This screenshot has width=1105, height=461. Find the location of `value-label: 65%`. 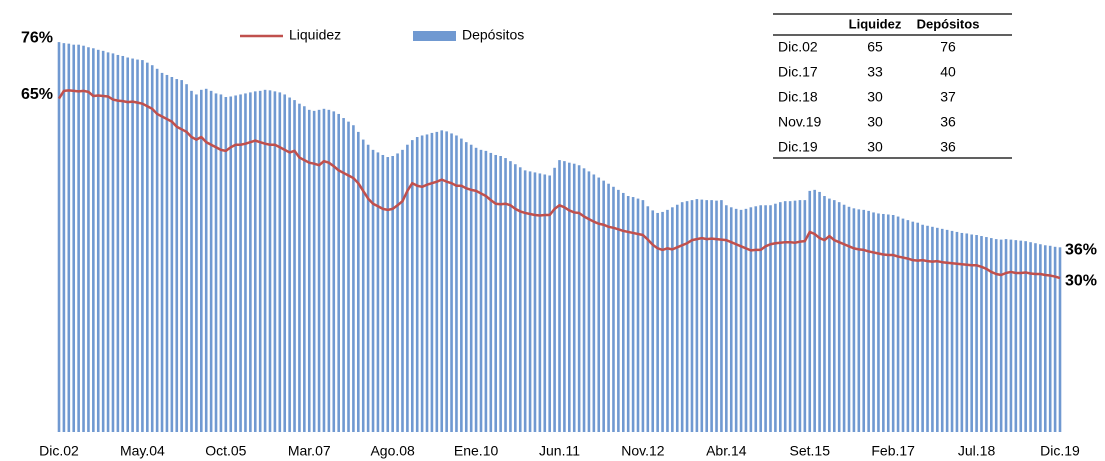

value-label: 65% is located at coordinates (37, 94).